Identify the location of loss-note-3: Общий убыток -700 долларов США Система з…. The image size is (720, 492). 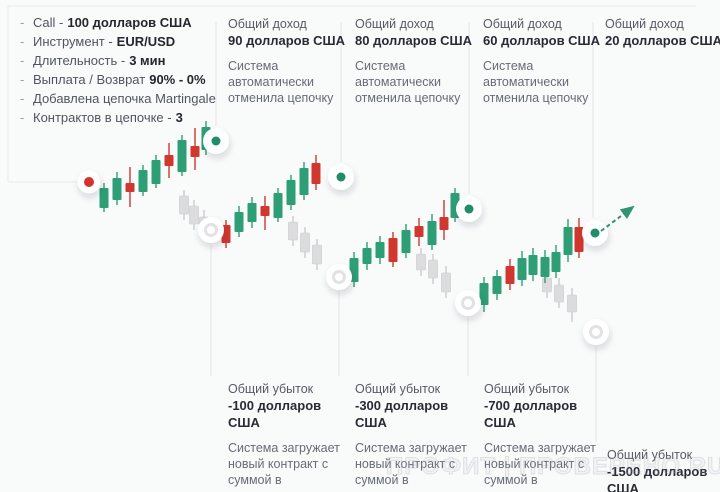
(545, 436).